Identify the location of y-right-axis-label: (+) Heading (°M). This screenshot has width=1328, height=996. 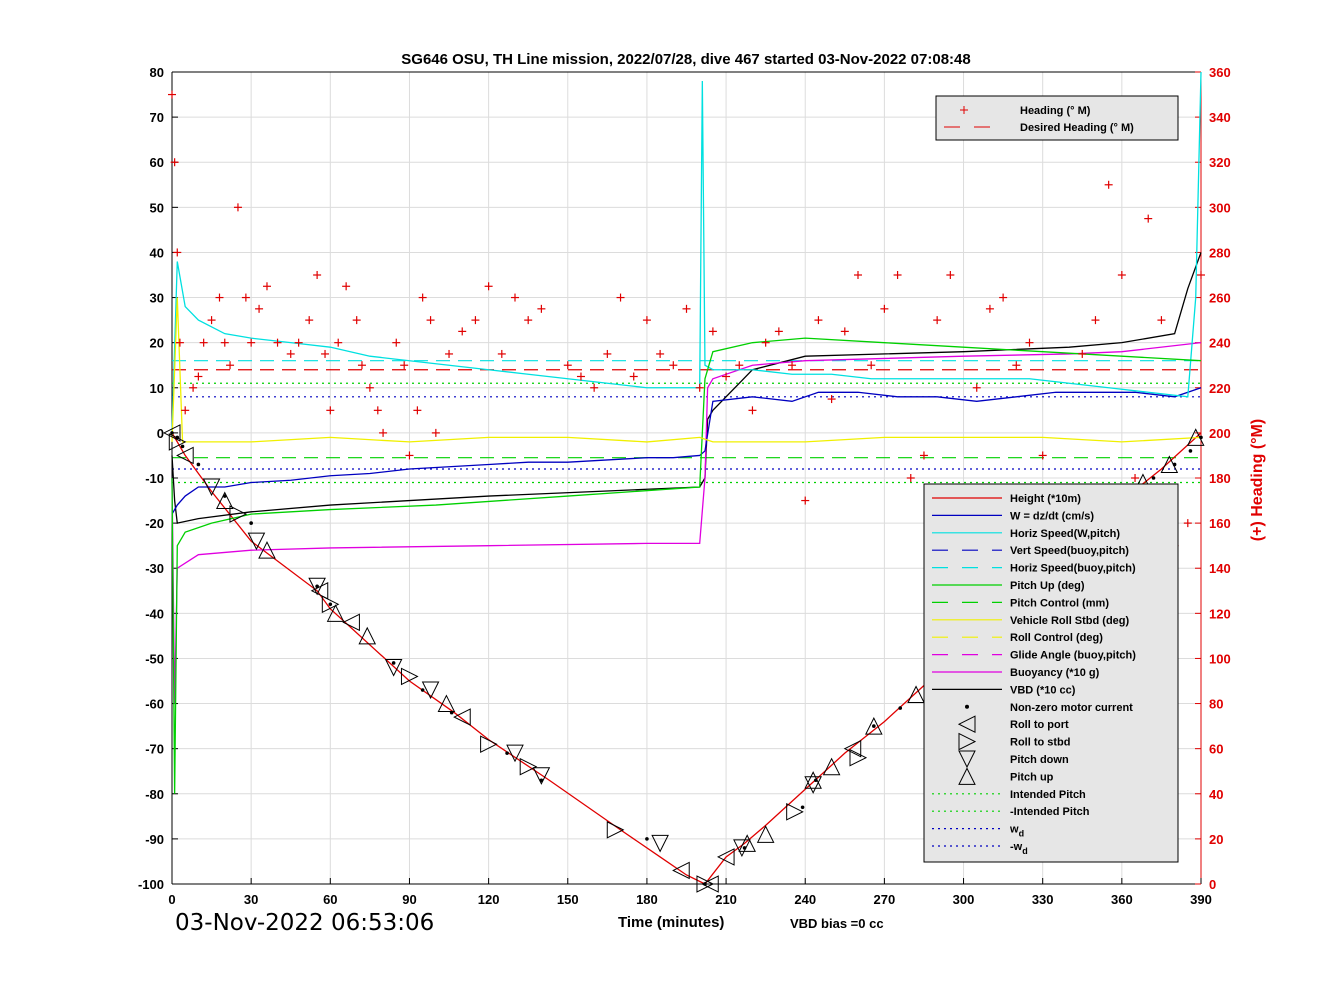
(1257, 480).